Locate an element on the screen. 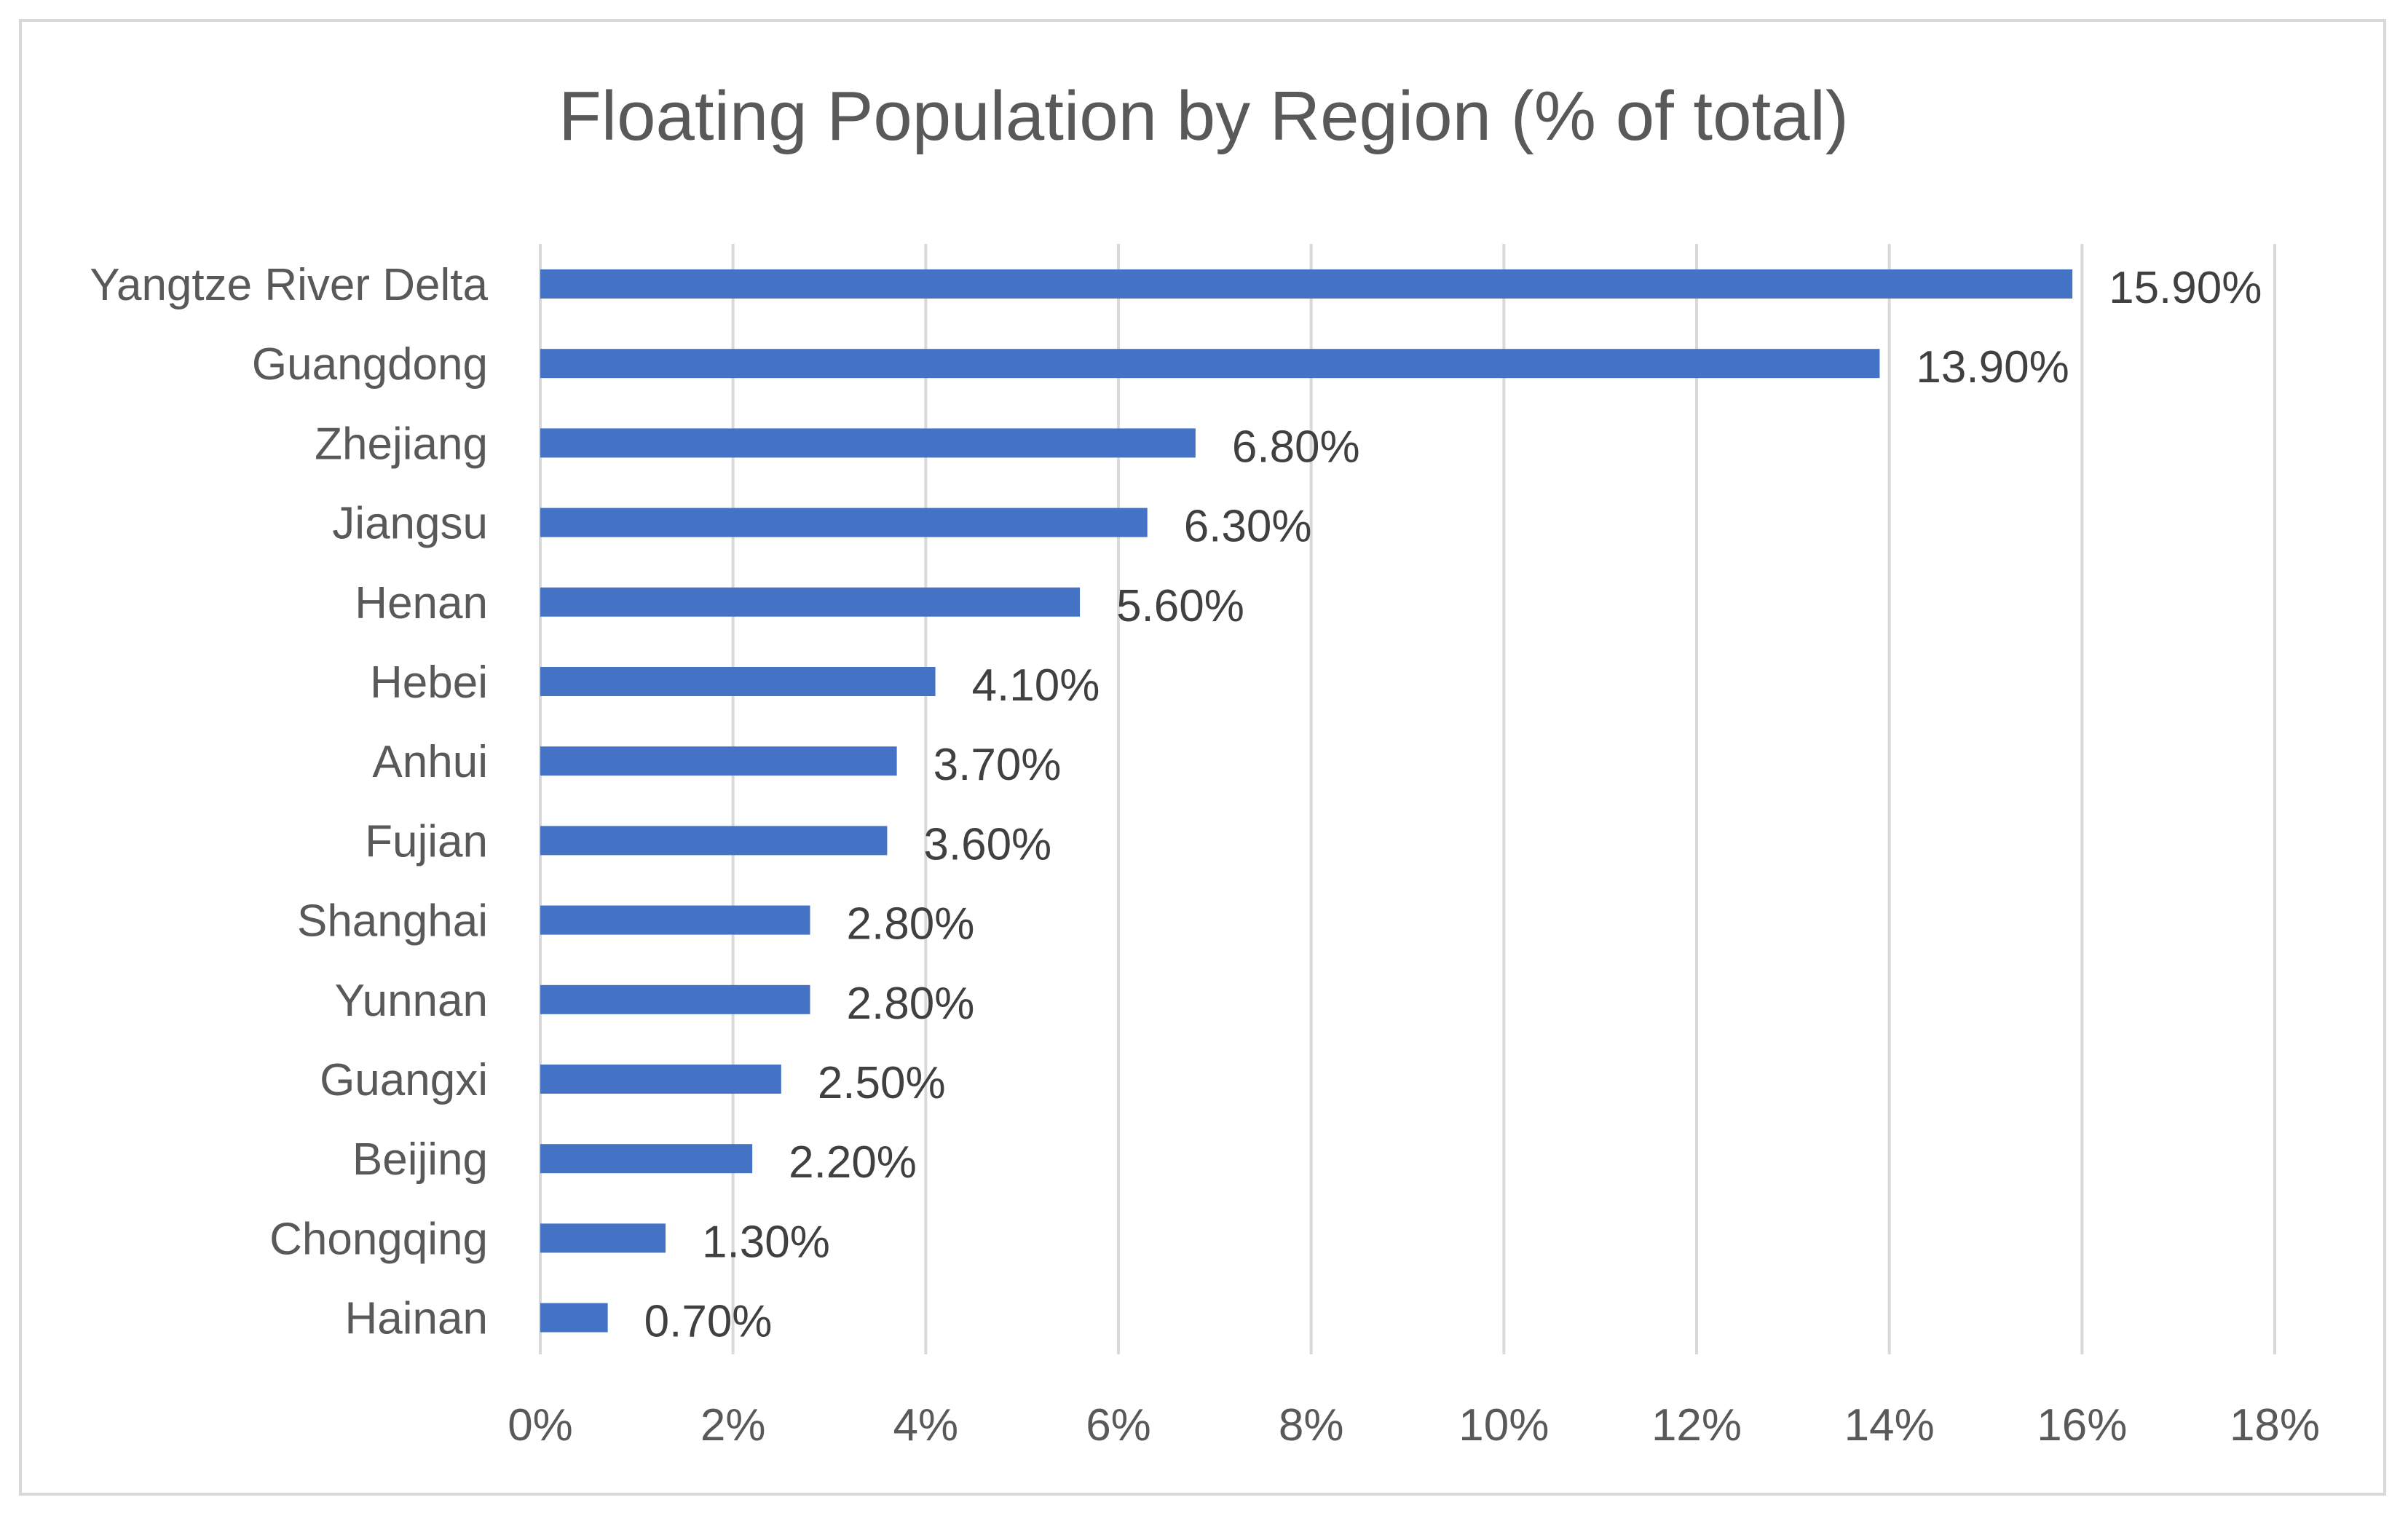 The width and height of the screenshot is (2408, 1516). category-label: Guangxi is located at coordinates (404, 1080).